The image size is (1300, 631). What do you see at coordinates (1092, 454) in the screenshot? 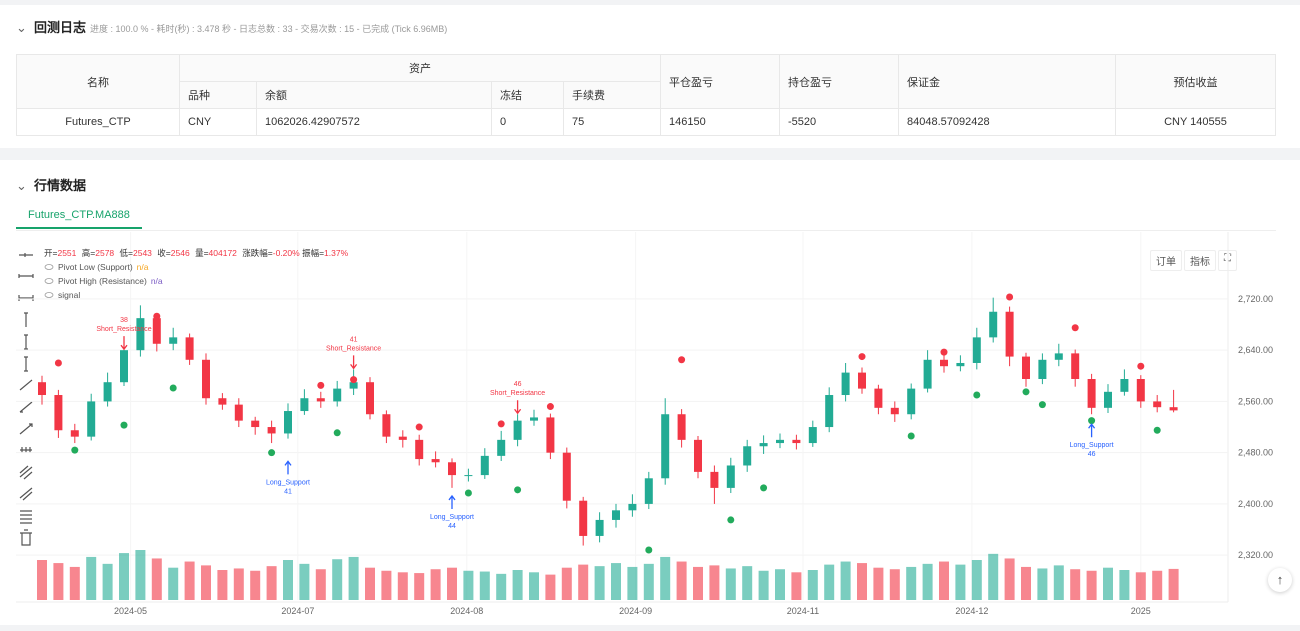
I see `signal-number: 46` at bounding box center [1092, 454].